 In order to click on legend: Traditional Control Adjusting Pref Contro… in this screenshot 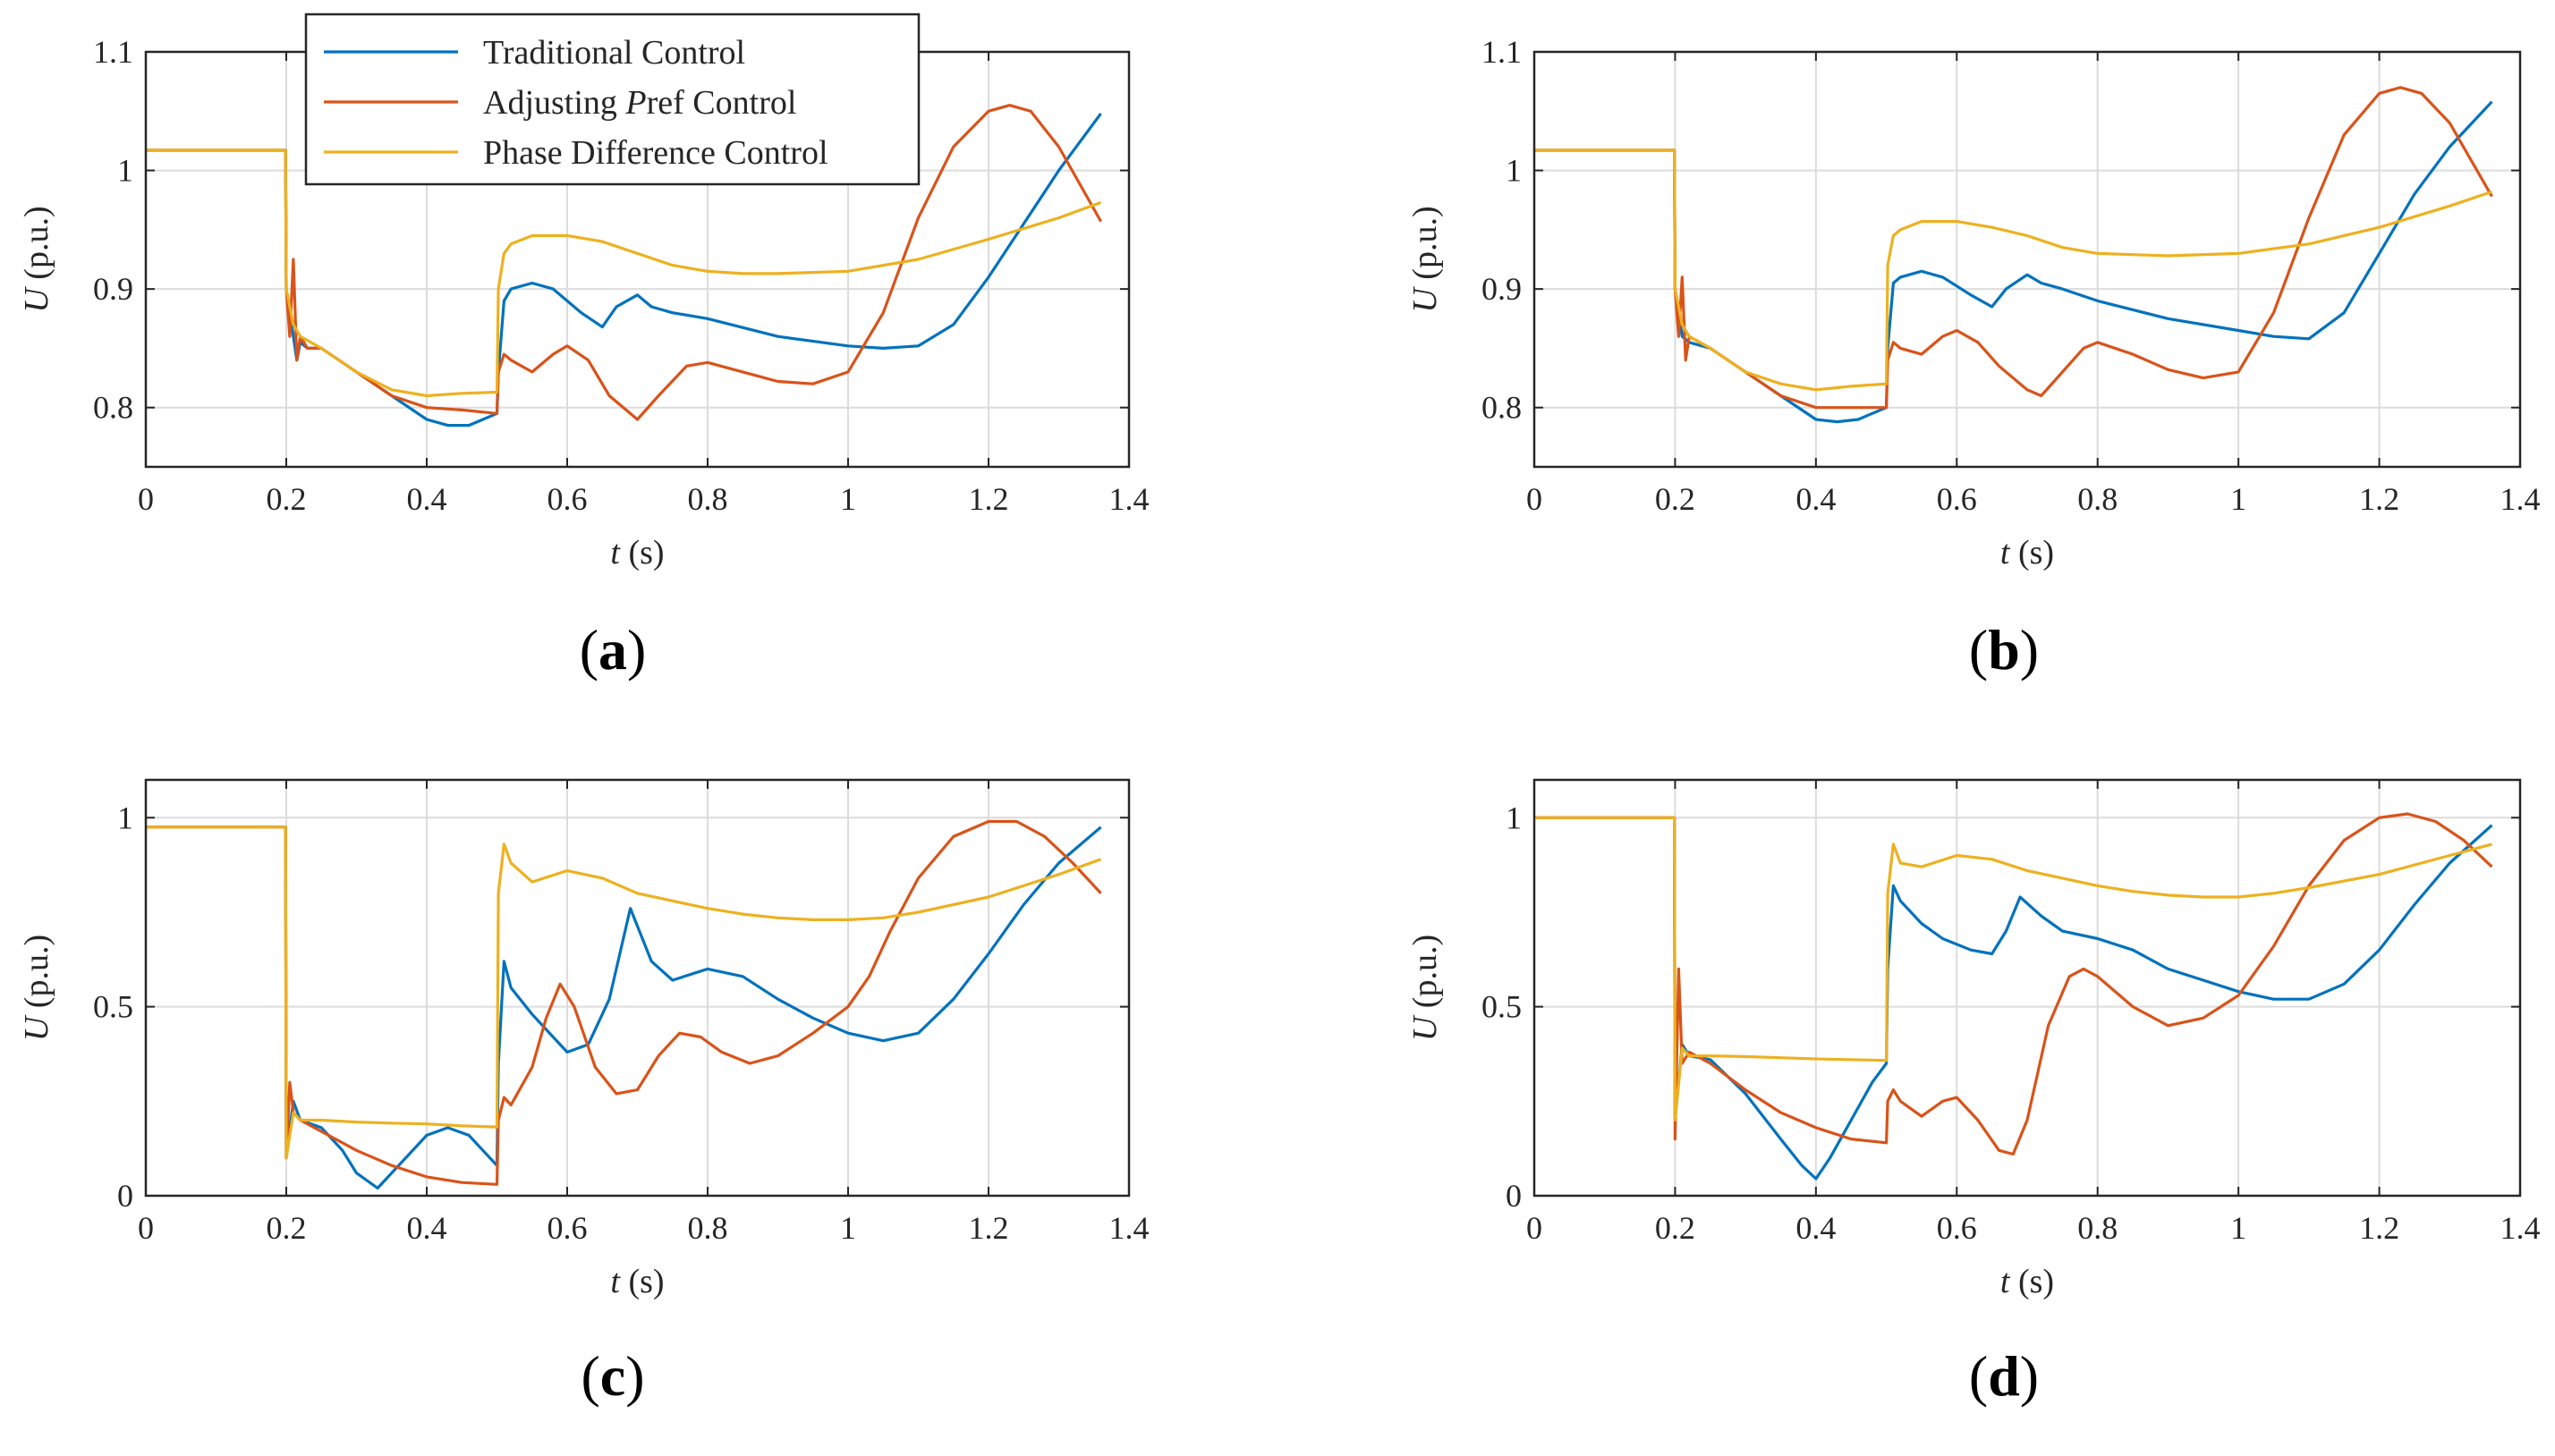, I will do `click(613, 99)`.